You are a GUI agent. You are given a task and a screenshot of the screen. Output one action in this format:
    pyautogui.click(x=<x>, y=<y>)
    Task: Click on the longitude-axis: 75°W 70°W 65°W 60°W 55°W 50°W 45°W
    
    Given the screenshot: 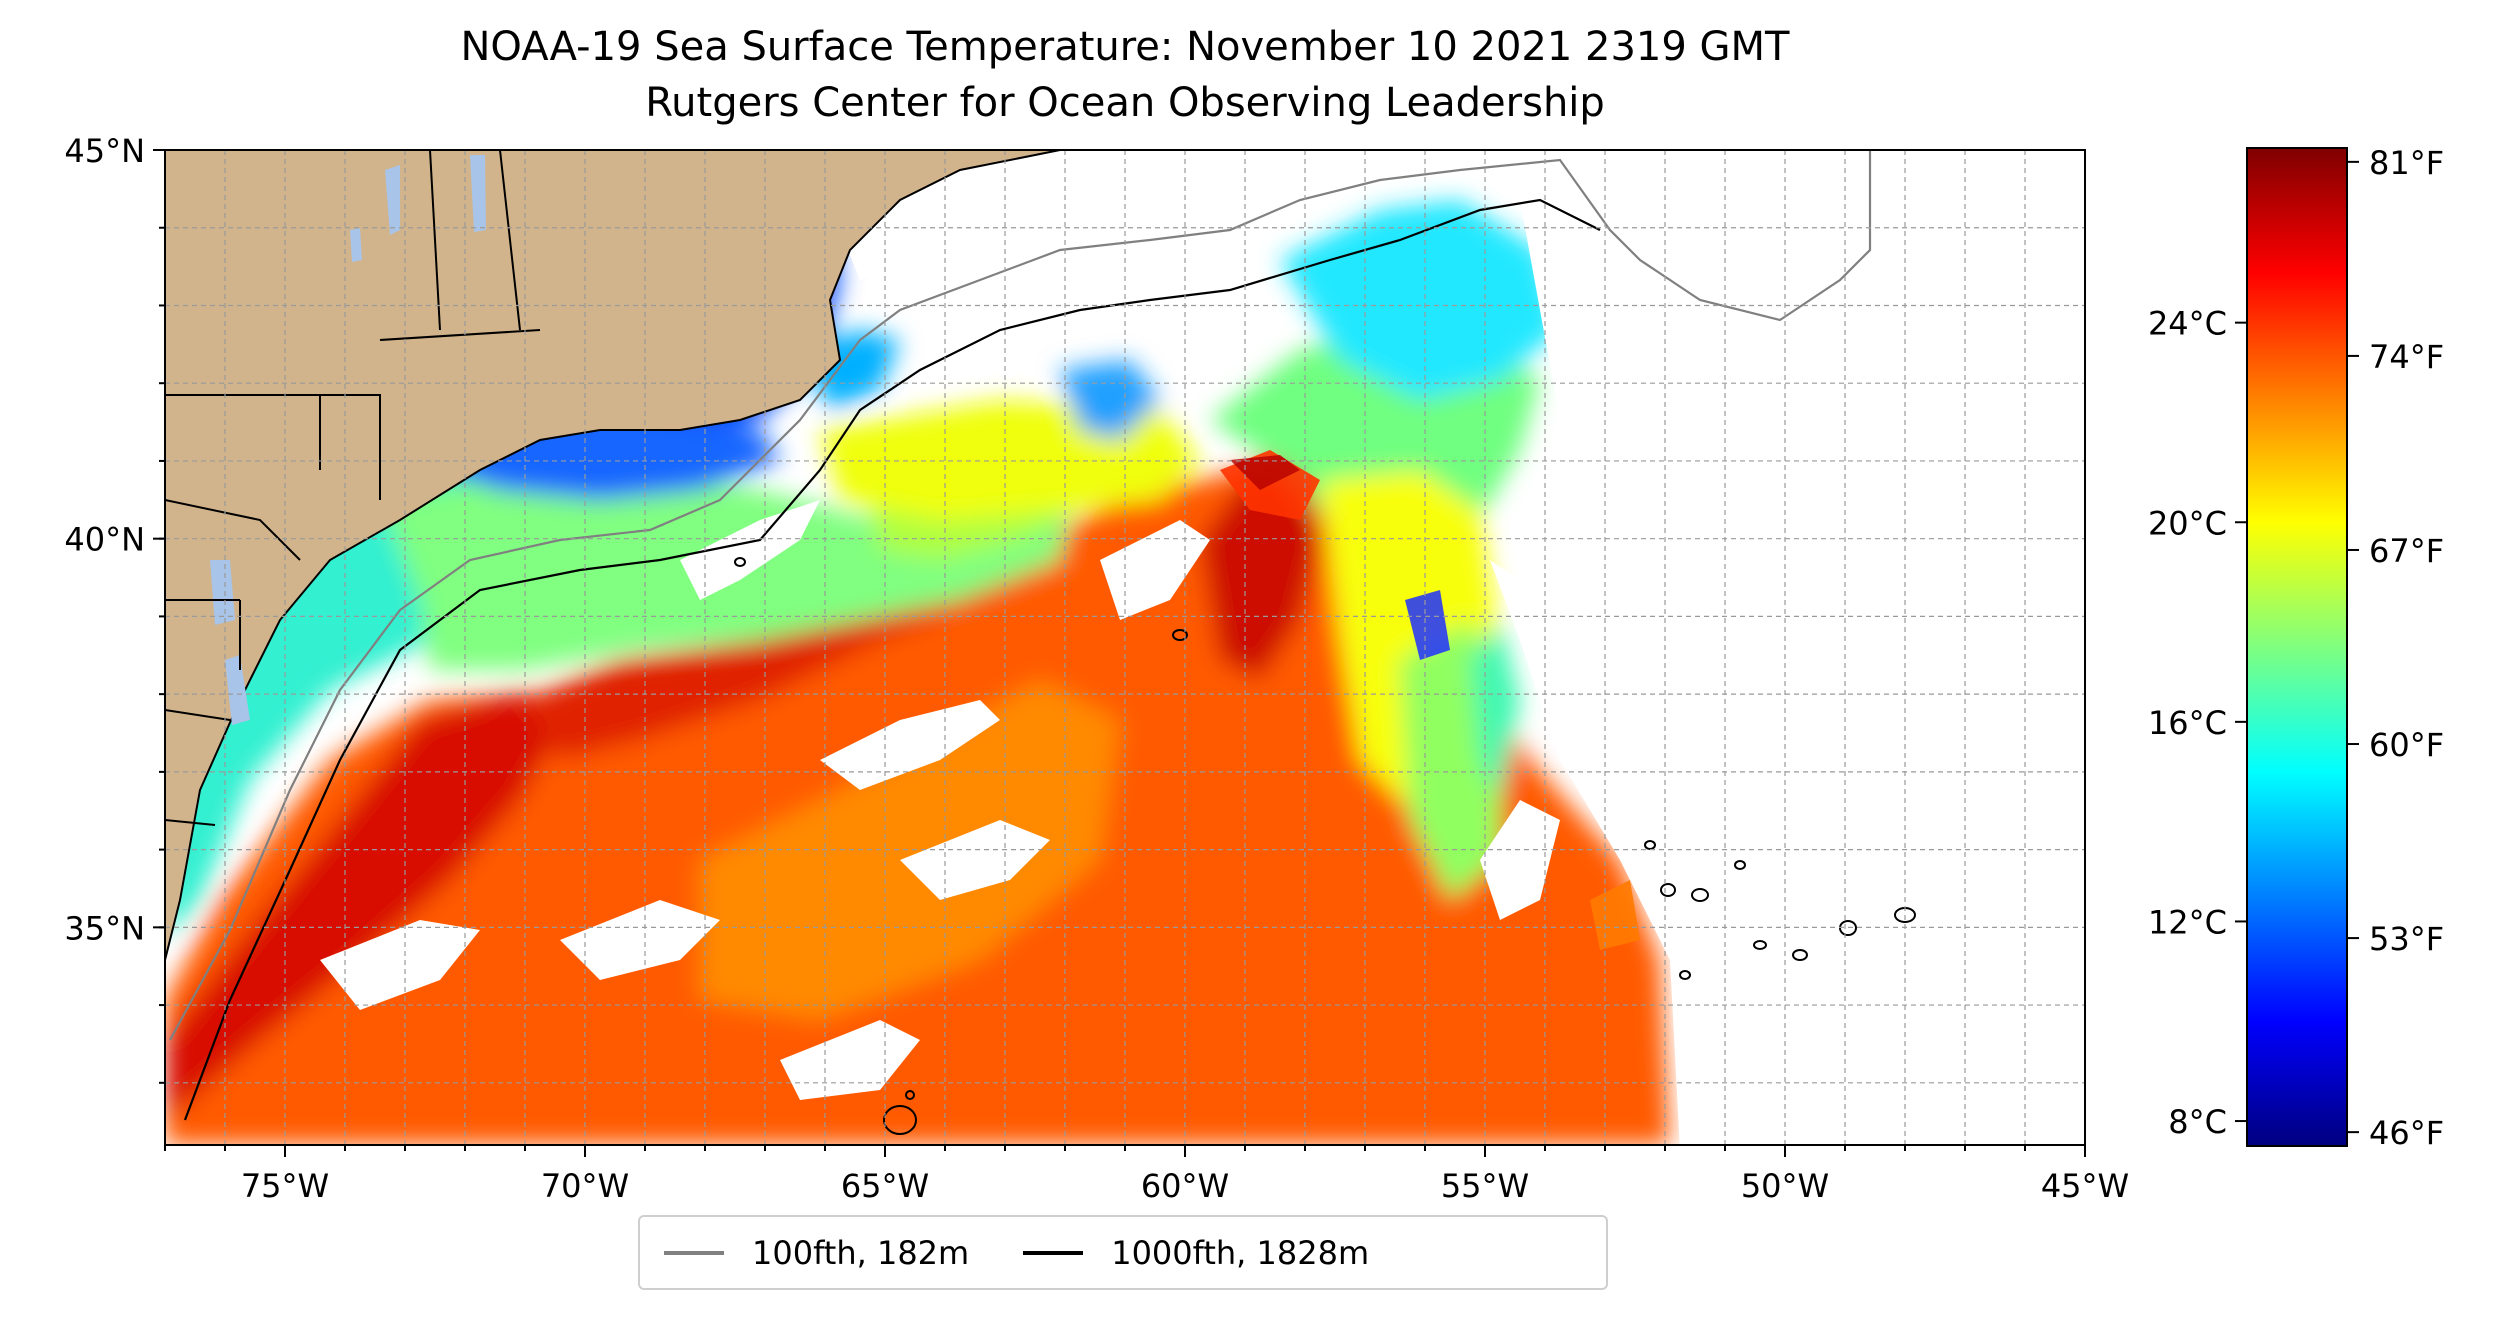 What is the action you would take?
    pyautogui.click(x=1146, y=1175)
    